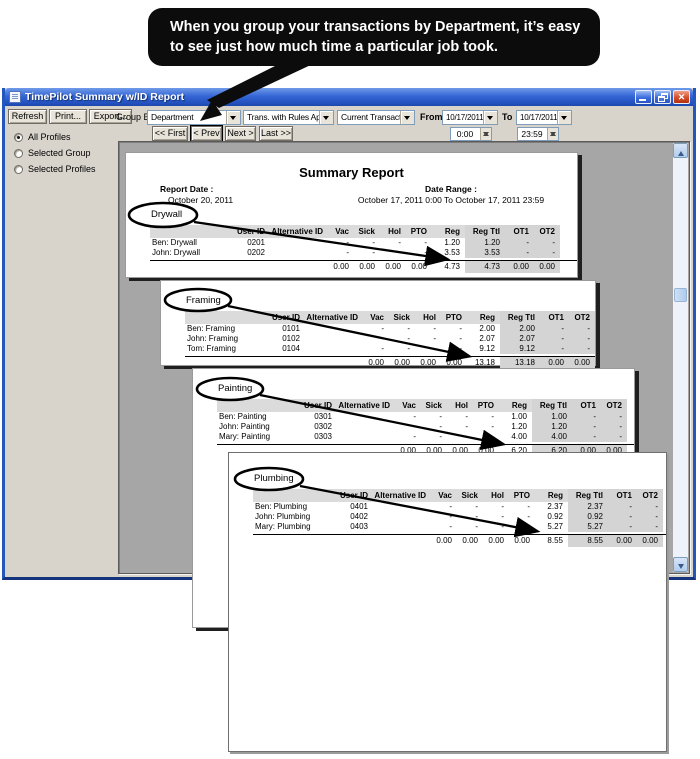  I want to click on report-date-block: Report Date : October 20, 2011, so click(196, 194).